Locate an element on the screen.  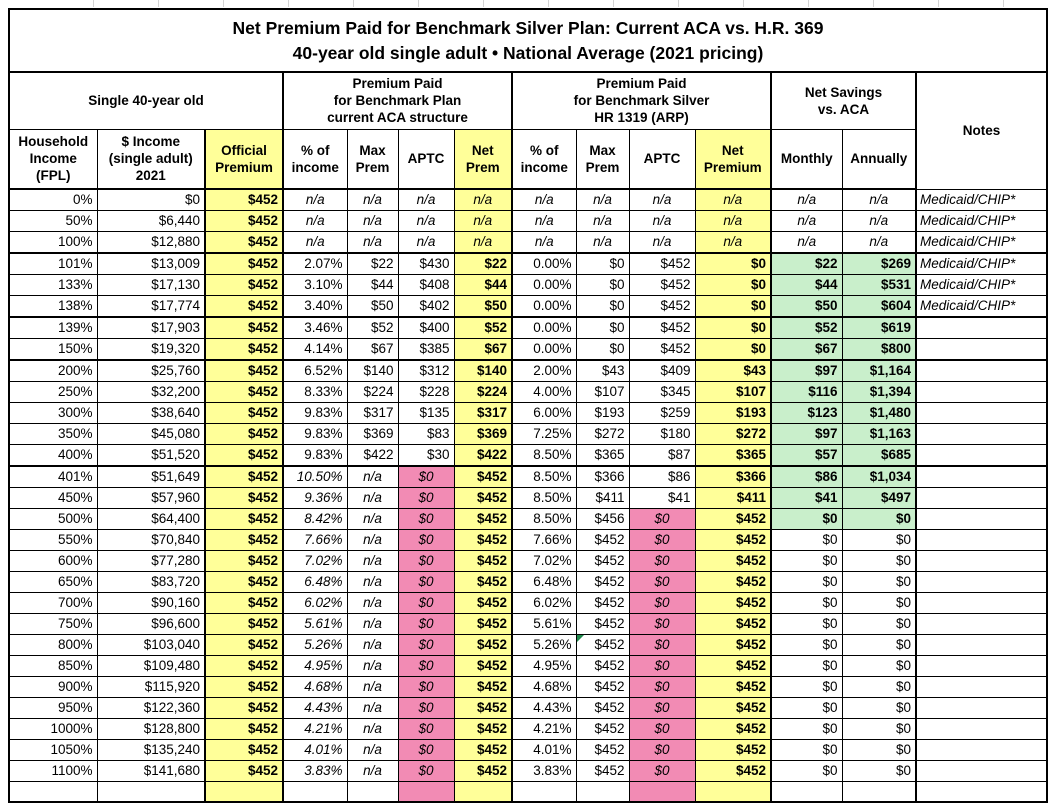
cell-hr-aptc: n/a is located at coordinates (662, 242).